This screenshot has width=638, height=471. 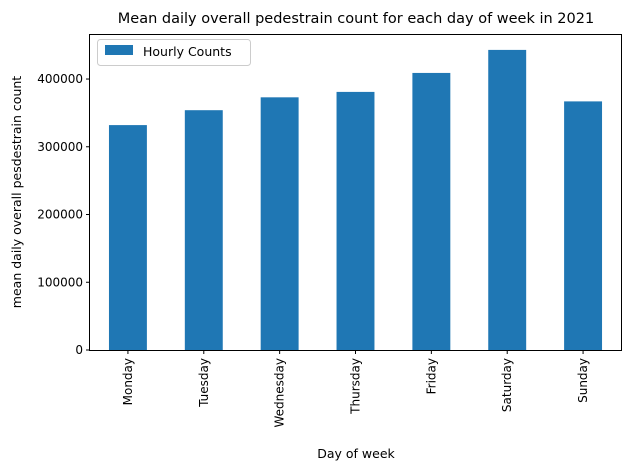 What do you see at coordinates (16, 192) in the screenshot?
I see `y-axis-label: mean daily overall pesdestrain count` at bounding box center [16, 192].